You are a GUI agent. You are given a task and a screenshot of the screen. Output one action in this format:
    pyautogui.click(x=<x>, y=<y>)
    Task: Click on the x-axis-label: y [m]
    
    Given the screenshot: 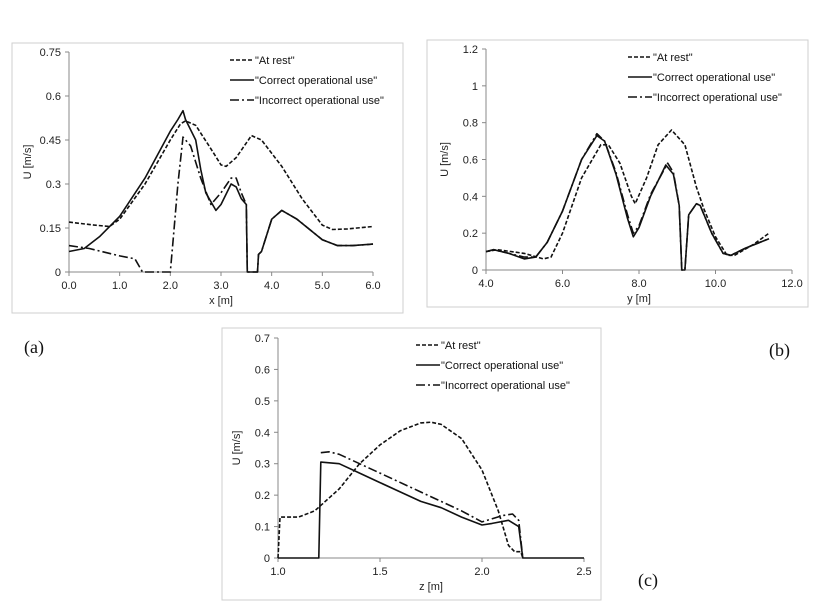 What is the action you would take?
    pyautogui.click(x=639, y=299)
    